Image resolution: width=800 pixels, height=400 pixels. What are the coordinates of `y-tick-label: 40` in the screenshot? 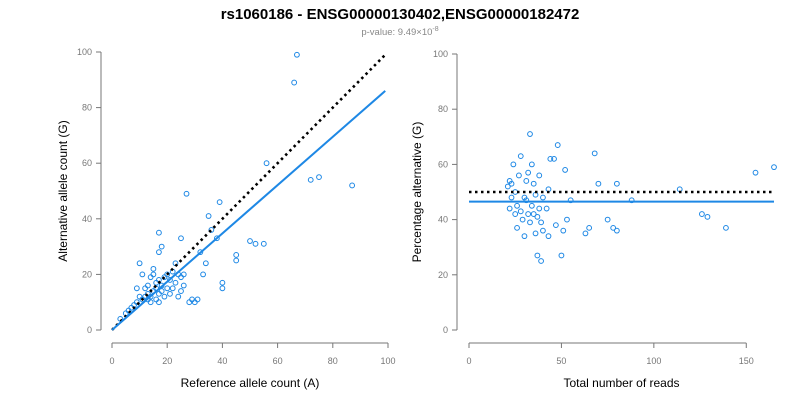 It's located at (443, 220).